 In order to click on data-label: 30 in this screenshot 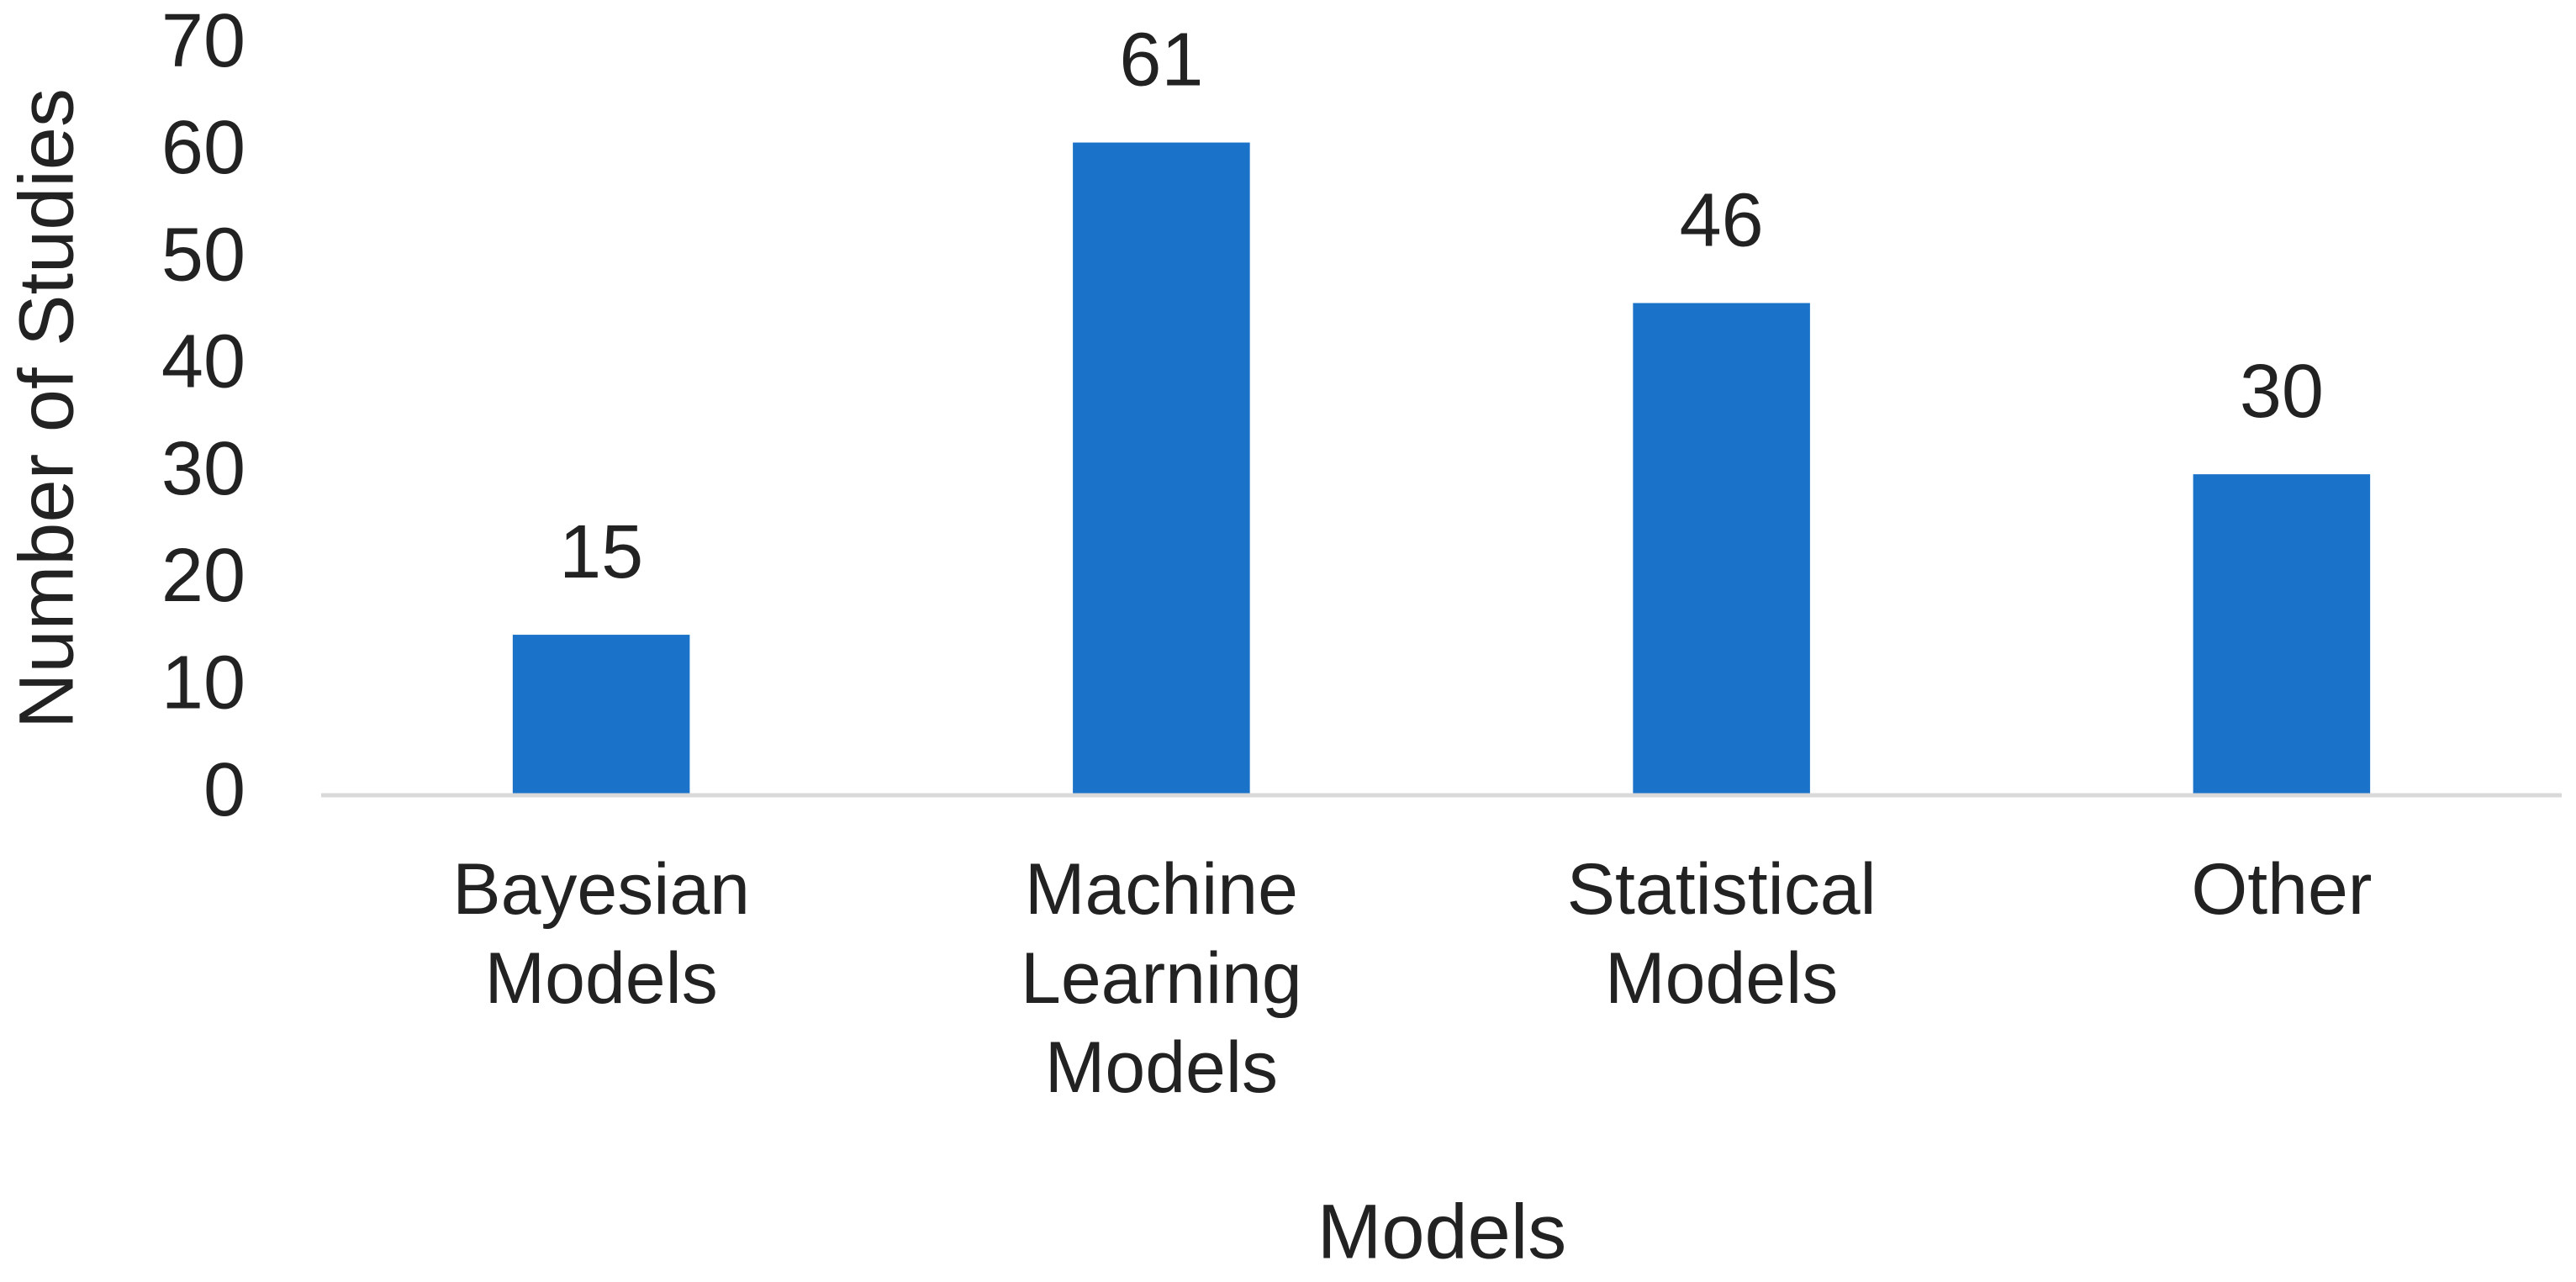, I will do `click(2282, 392)`.